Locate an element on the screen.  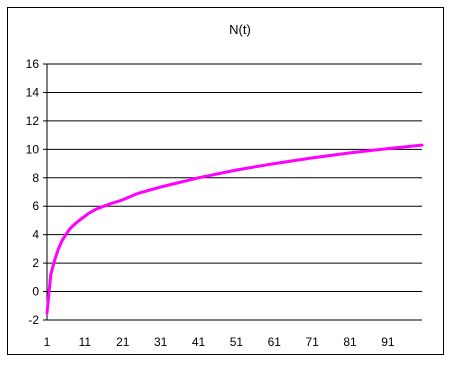
y-axis-tick-labels: -2 0 2 4 6 8 10 12 14 16 is located at coordinates (33, 192).